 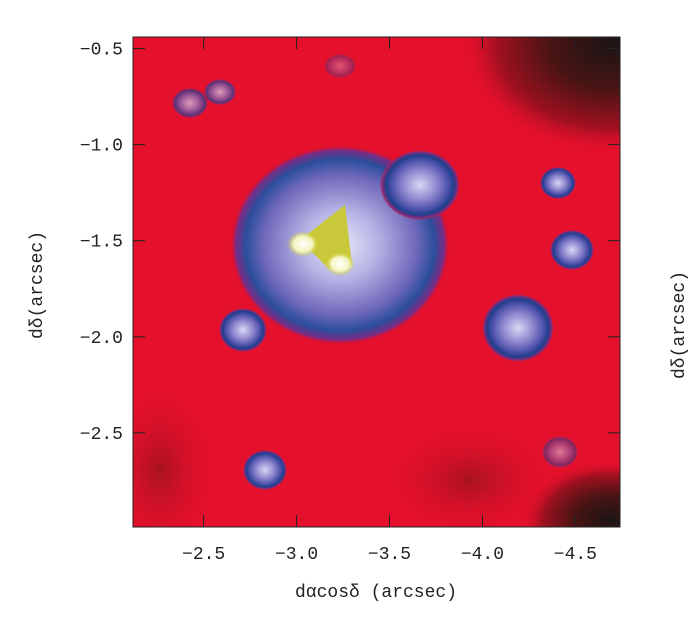 What do you see at coordinates (575, 555) in the screenshot?
I see `x-tick-label: −4.5` at bounding box center [575, 555].